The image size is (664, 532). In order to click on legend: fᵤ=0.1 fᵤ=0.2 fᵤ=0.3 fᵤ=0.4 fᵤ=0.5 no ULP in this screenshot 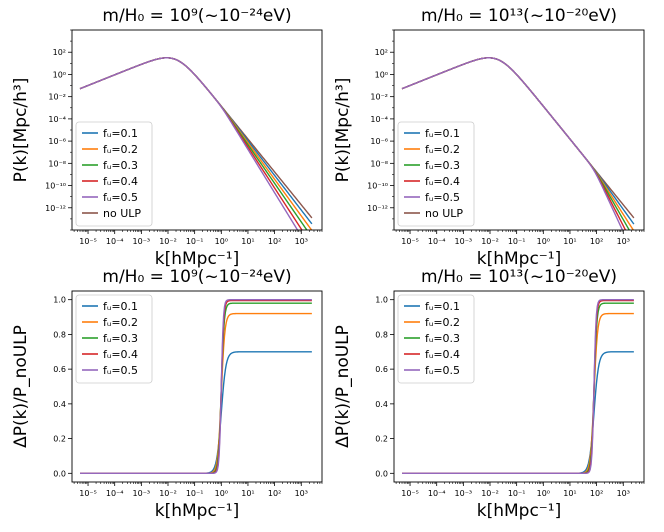, I will do `click(114, 174)`.